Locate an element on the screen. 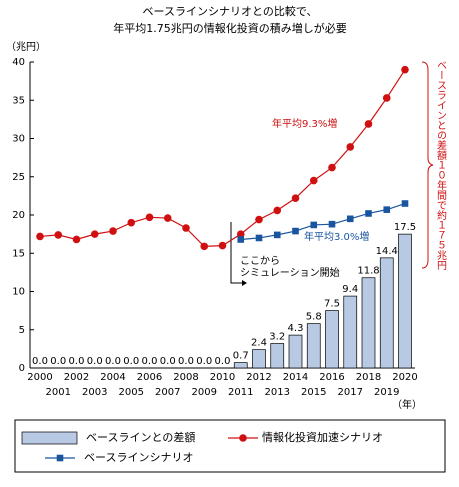  x-tick-label: 2007 is located at coordinates (167, 392).